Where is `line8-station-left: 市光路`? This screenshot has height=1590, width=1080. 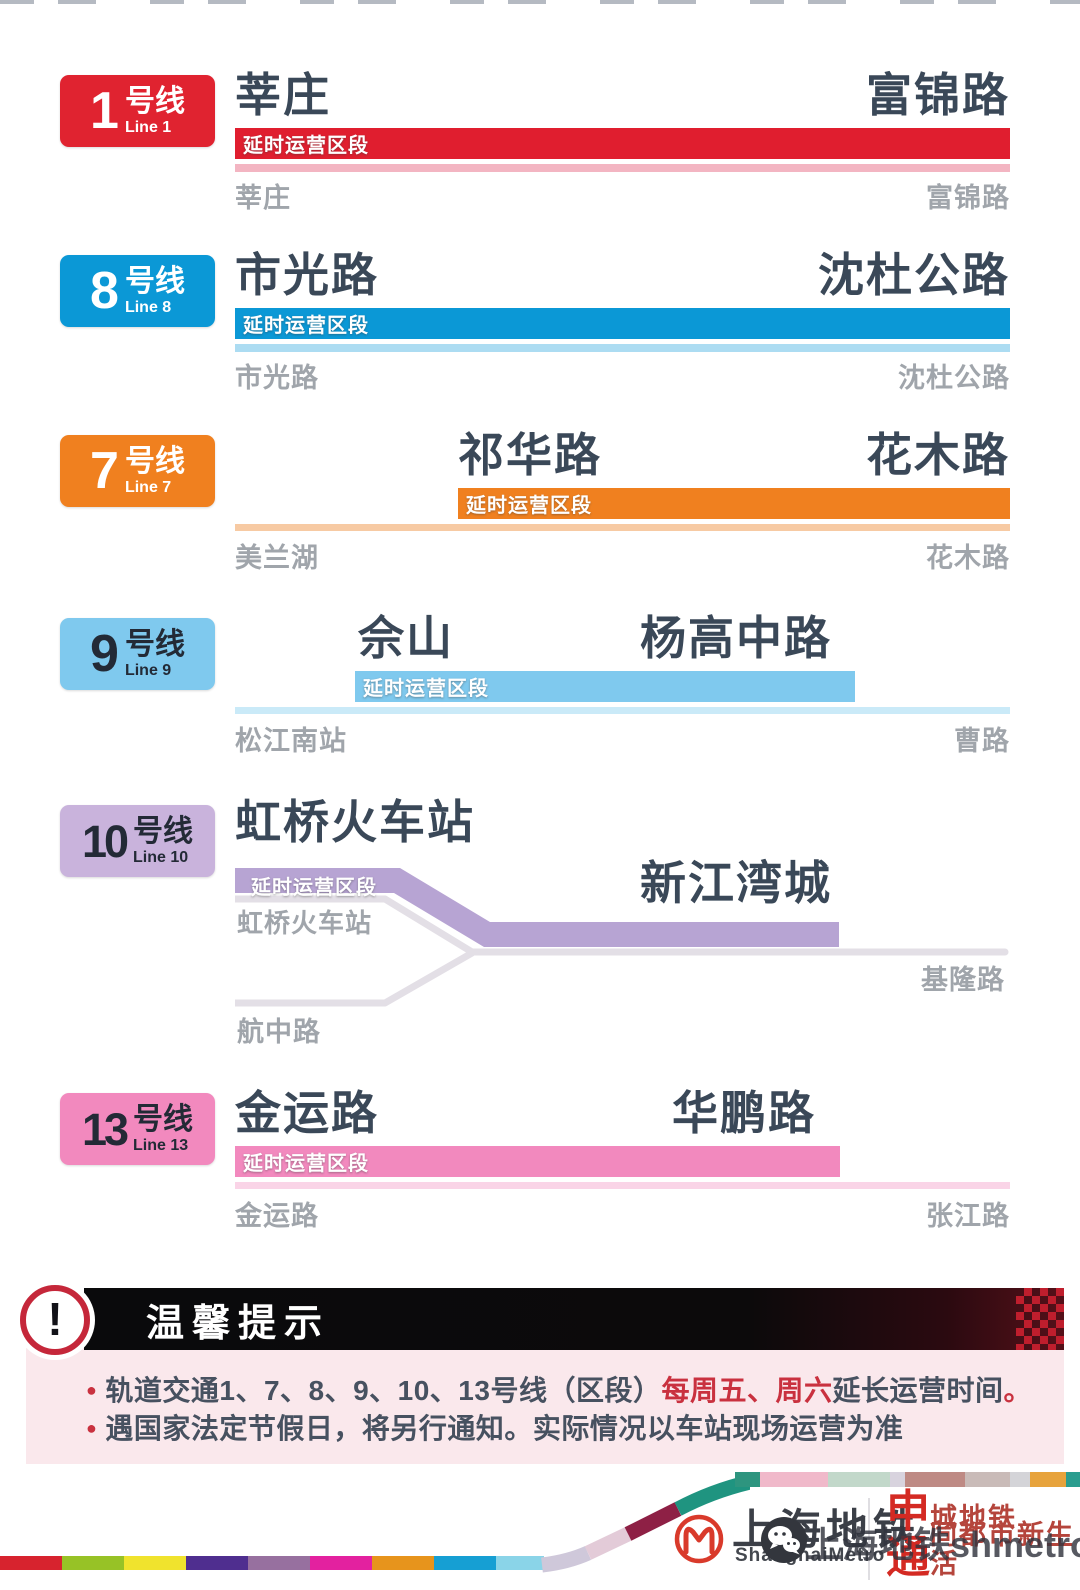 line8-station-left: 市光路 is located at coordinates (277, 378).